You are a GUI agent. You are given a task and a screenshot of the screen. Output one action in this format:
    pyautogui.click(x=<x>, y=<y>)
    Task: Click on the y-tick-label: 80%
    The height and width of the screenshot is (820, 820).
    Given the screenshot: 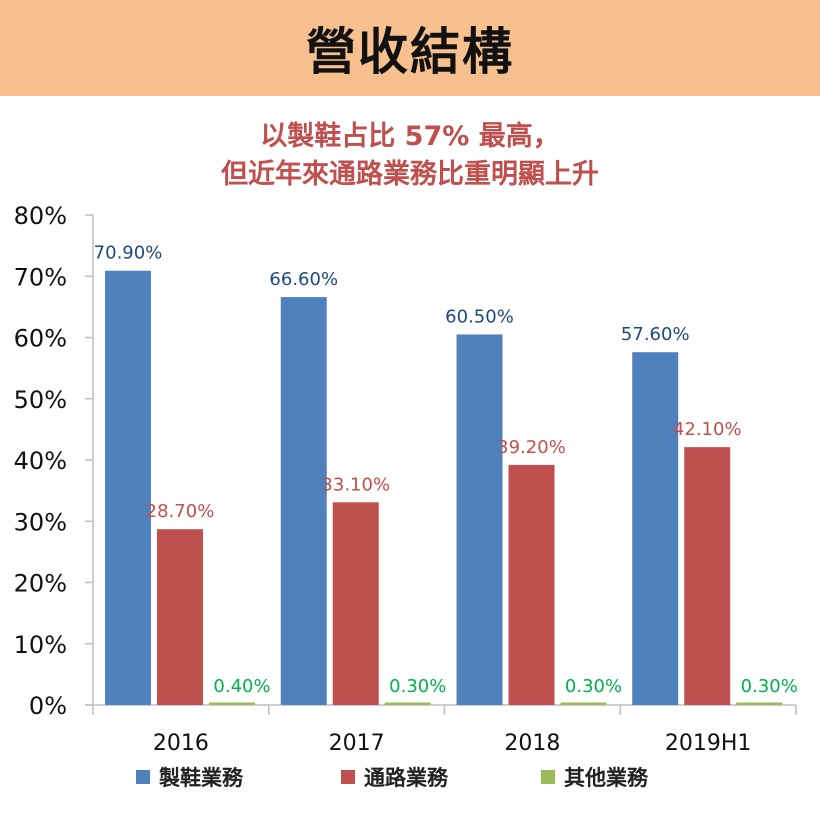 What is the action you would take?
    pyautogui.click(x=40, y=216)
    